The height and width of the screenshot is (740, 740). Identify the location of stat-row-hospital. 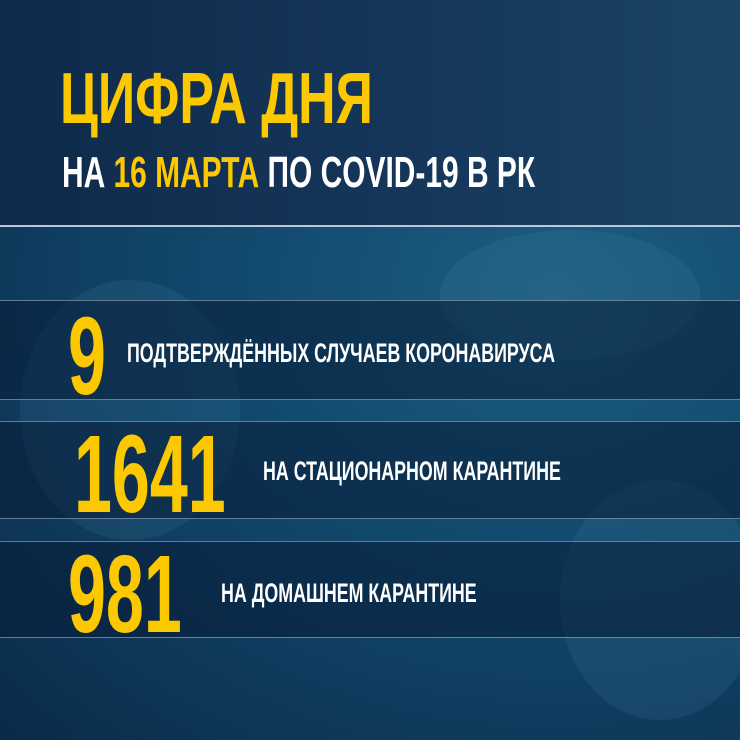
(370, 470).